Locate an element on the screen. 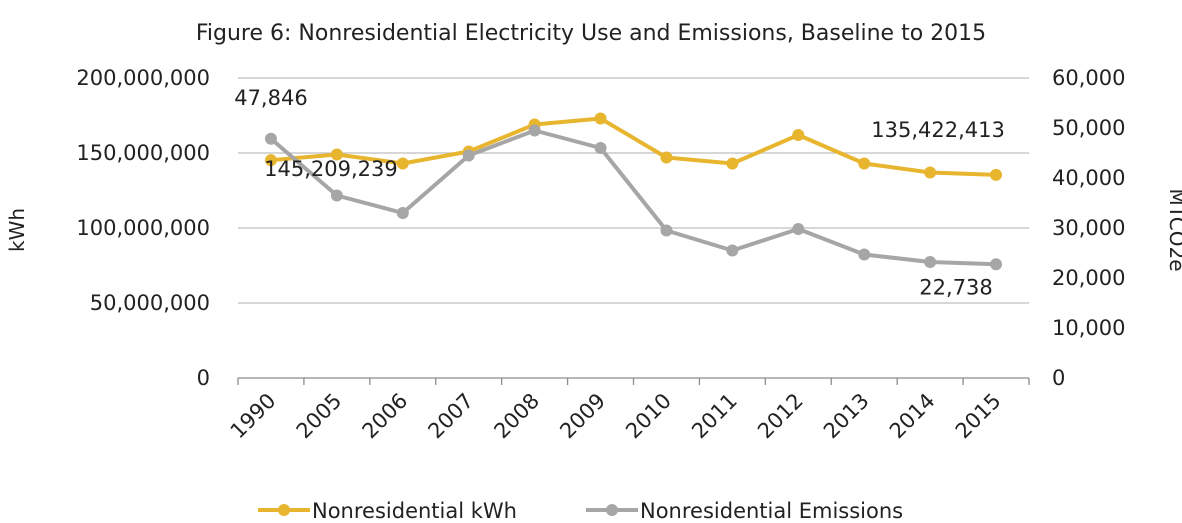 This screenshot has height=523, width=1182. x-tick-label: 2005 is located at coordinates (319, 416).